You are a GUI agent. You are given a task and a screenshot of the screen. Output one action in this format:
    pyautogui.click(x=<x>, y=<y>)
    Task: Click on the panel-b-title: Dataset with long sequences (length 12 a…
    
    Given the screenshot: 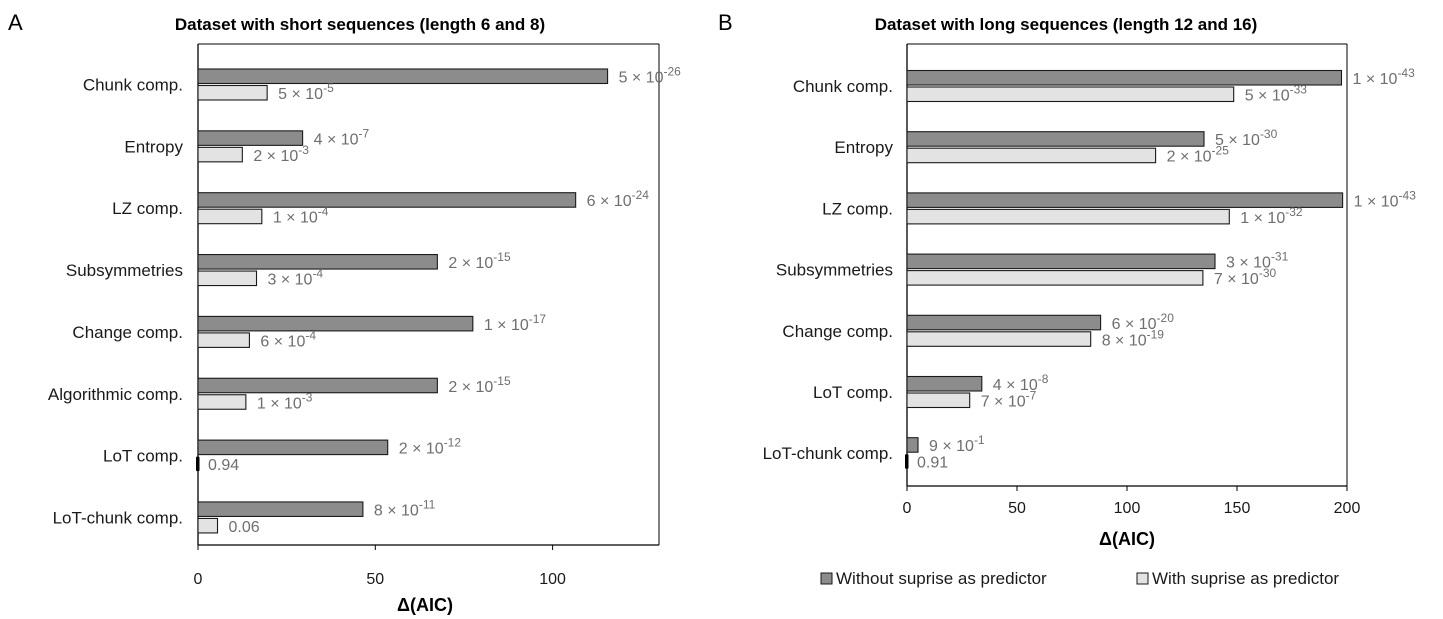 What is the action you would take?
    pyautogui.click(x=1066, y=24)
    